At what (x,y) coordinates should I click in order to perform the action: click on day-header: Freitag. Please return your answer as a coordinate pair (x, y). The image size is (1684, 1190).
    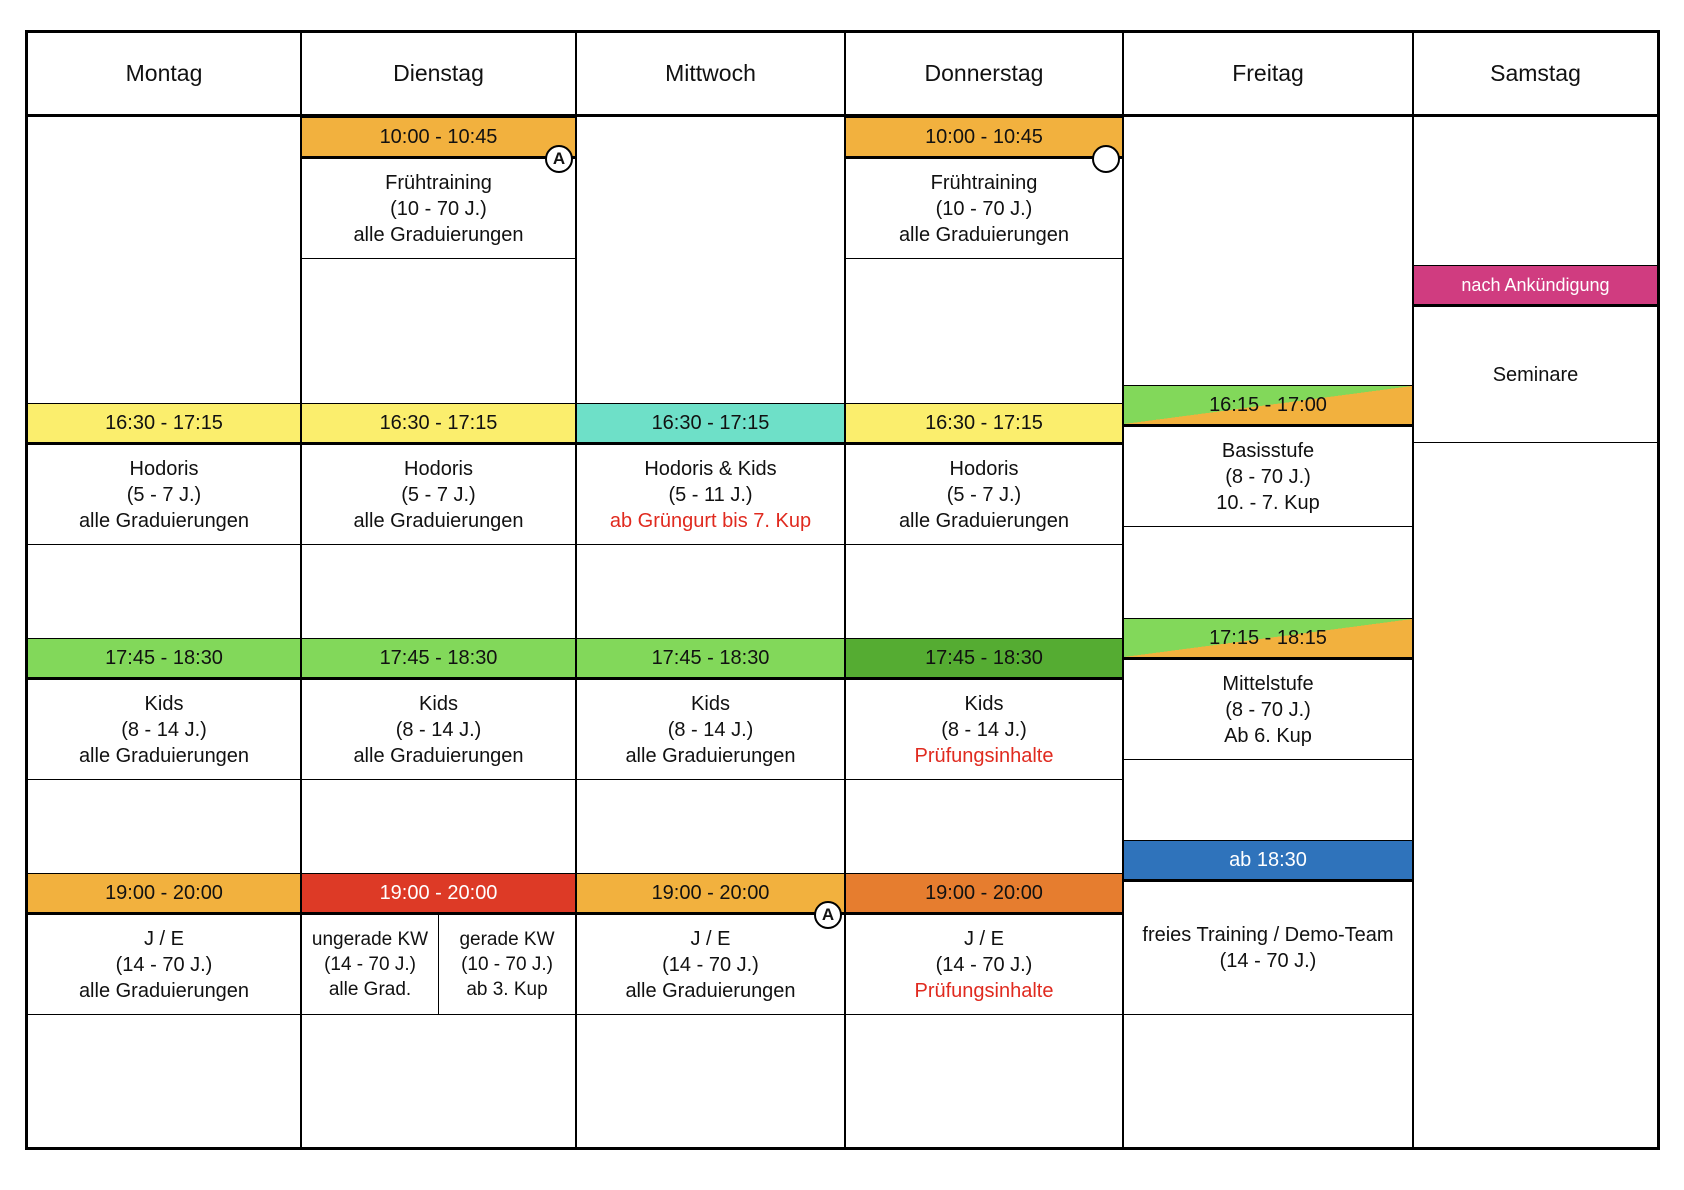
    Looking at the image, I should click on (1268, 75).